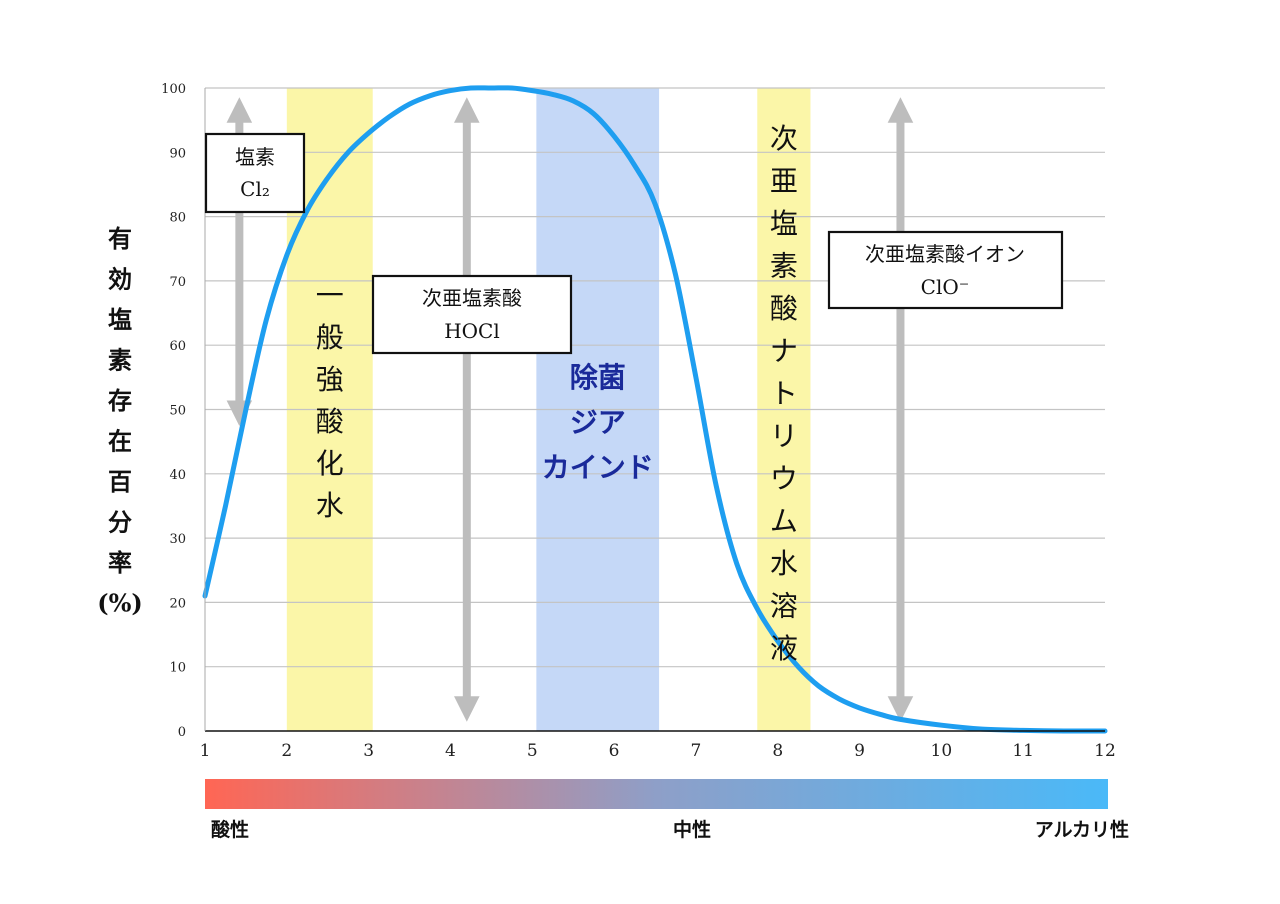 This screenshot has height=904, width=1280. Describe the element at coordinates (532, 751) in the screenshot. I see `x-tick-label: 5` at that location.